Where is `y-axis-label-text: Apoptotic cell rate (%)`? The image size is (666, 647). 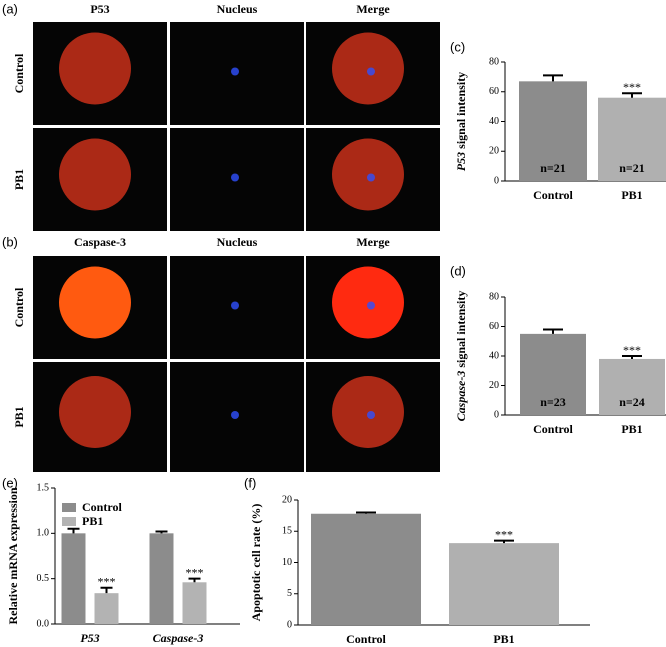
y-axis-label-text: Apoptotic cell rate (%) is located at coordinates (256, 563).